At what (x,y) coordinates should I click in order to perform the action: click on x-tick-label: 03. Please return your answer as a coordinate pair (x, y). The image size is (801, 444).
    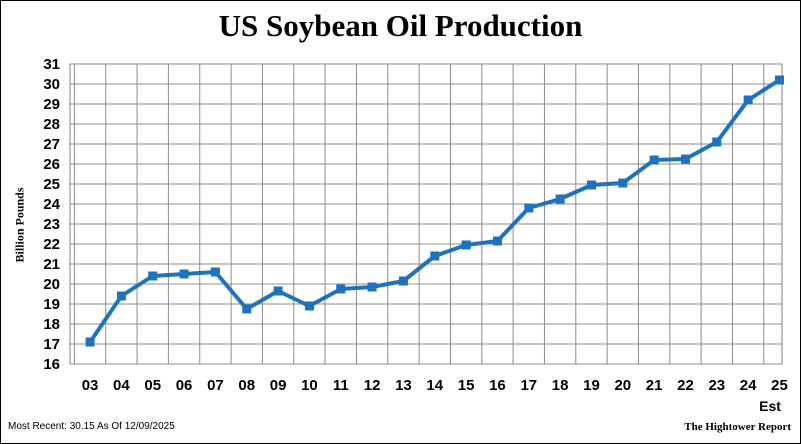
    Looking at the image, I should click on (90, 385).